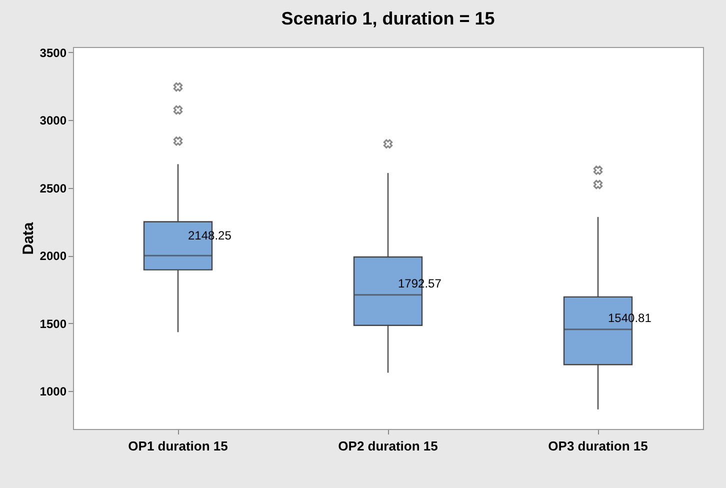 The width and height of the screenshot is (726, 488). I want to click on x-tick-label: OP1 duration 15, so click(178, 446).